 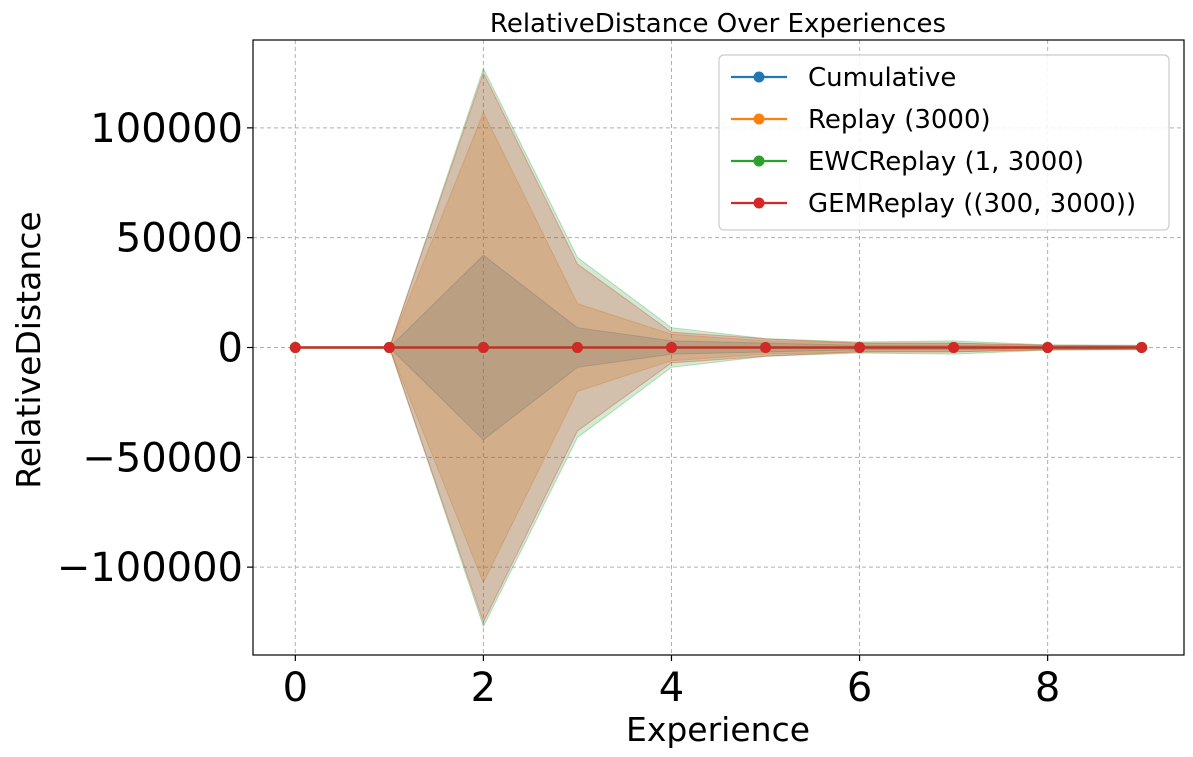 What do you see at coordinates (946, 162) in the screenshot?
I see `legend-label-2: EWCReplay (1, 3000)` at bounding box center [946, 162].